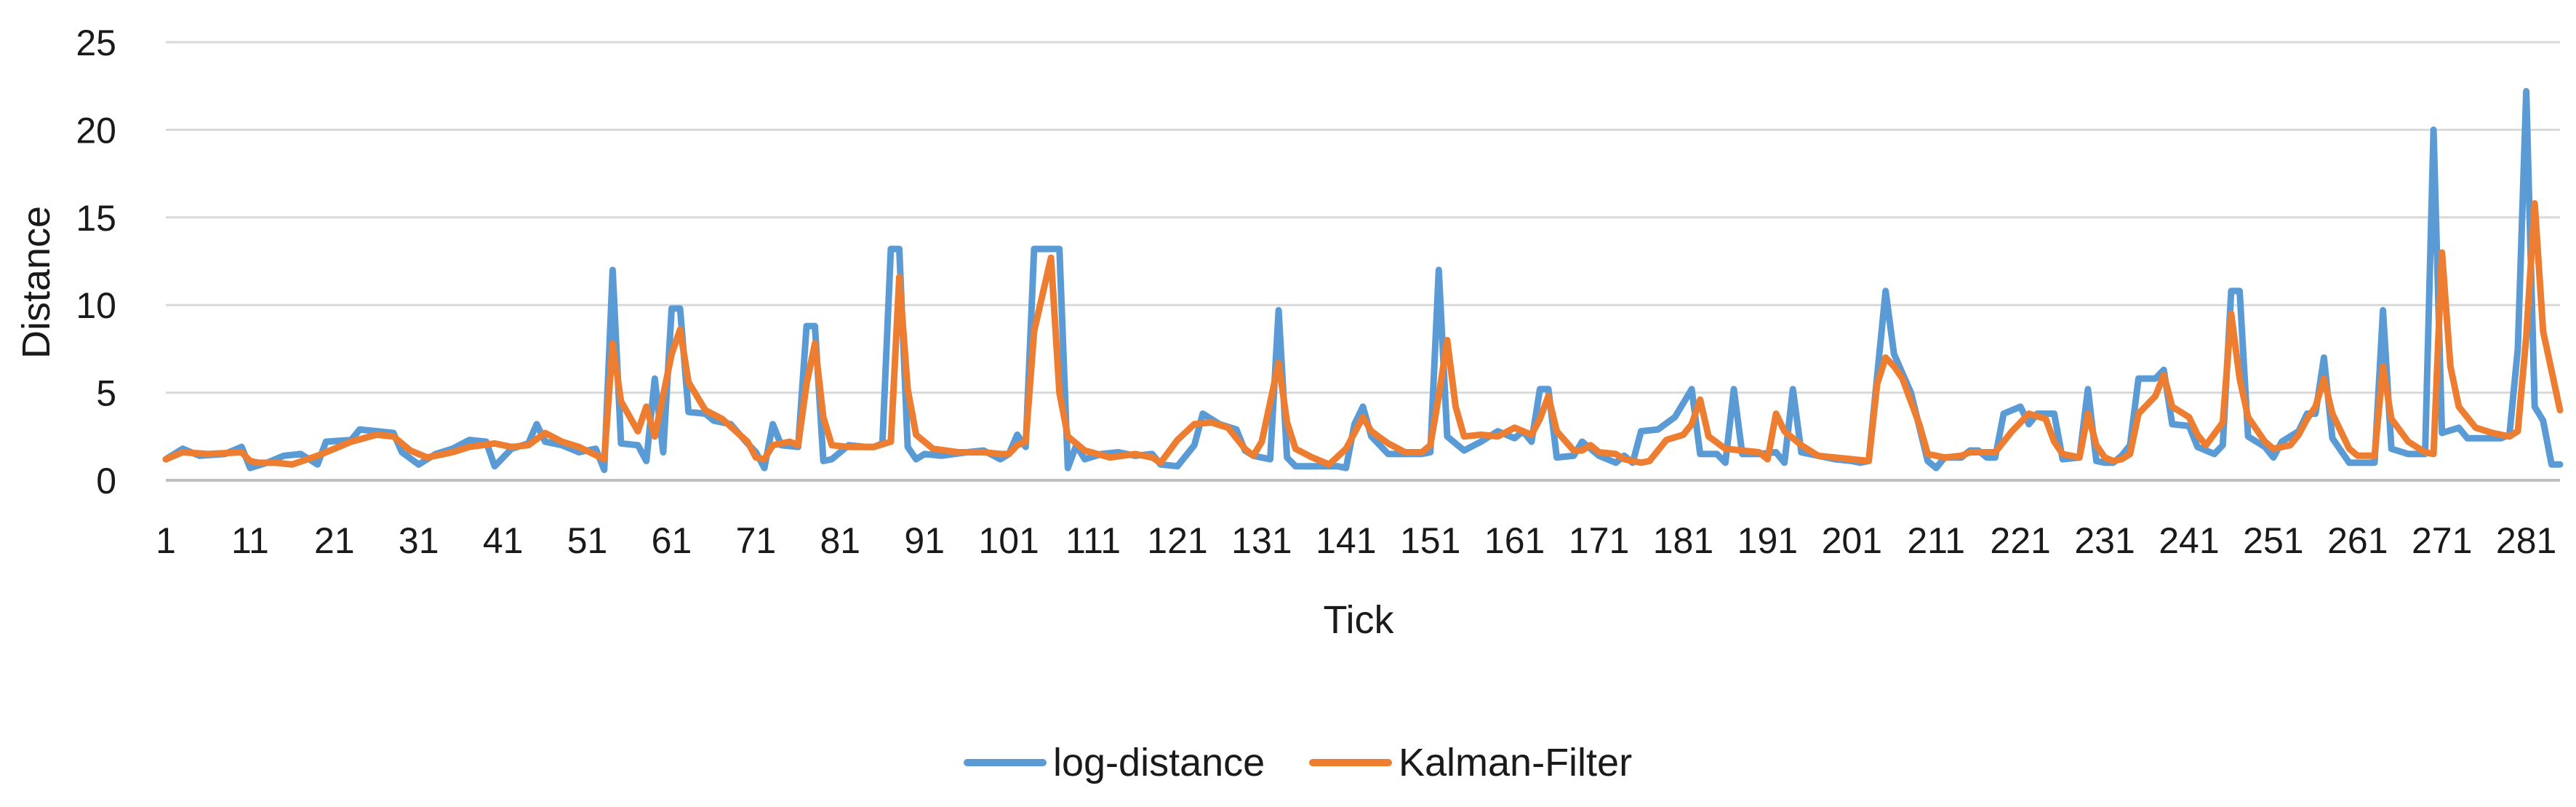 This screenshot has height=807, width=2576. Describe the element at coordinates (1767, 540) in the screenshot. I see `x-tick-label: 191` at that location.